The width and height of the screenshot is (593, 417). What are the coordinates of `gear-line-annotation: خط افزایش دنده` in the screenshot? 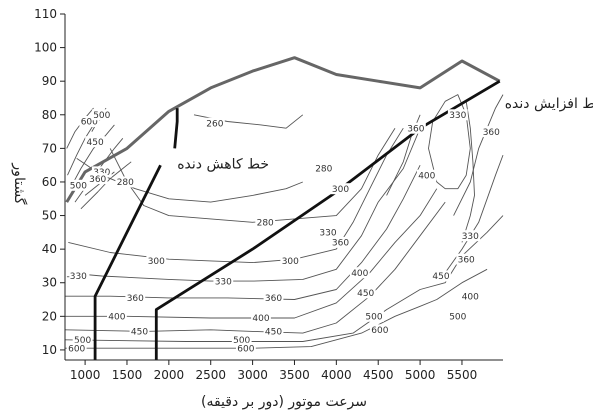 It's located at (549, 104).